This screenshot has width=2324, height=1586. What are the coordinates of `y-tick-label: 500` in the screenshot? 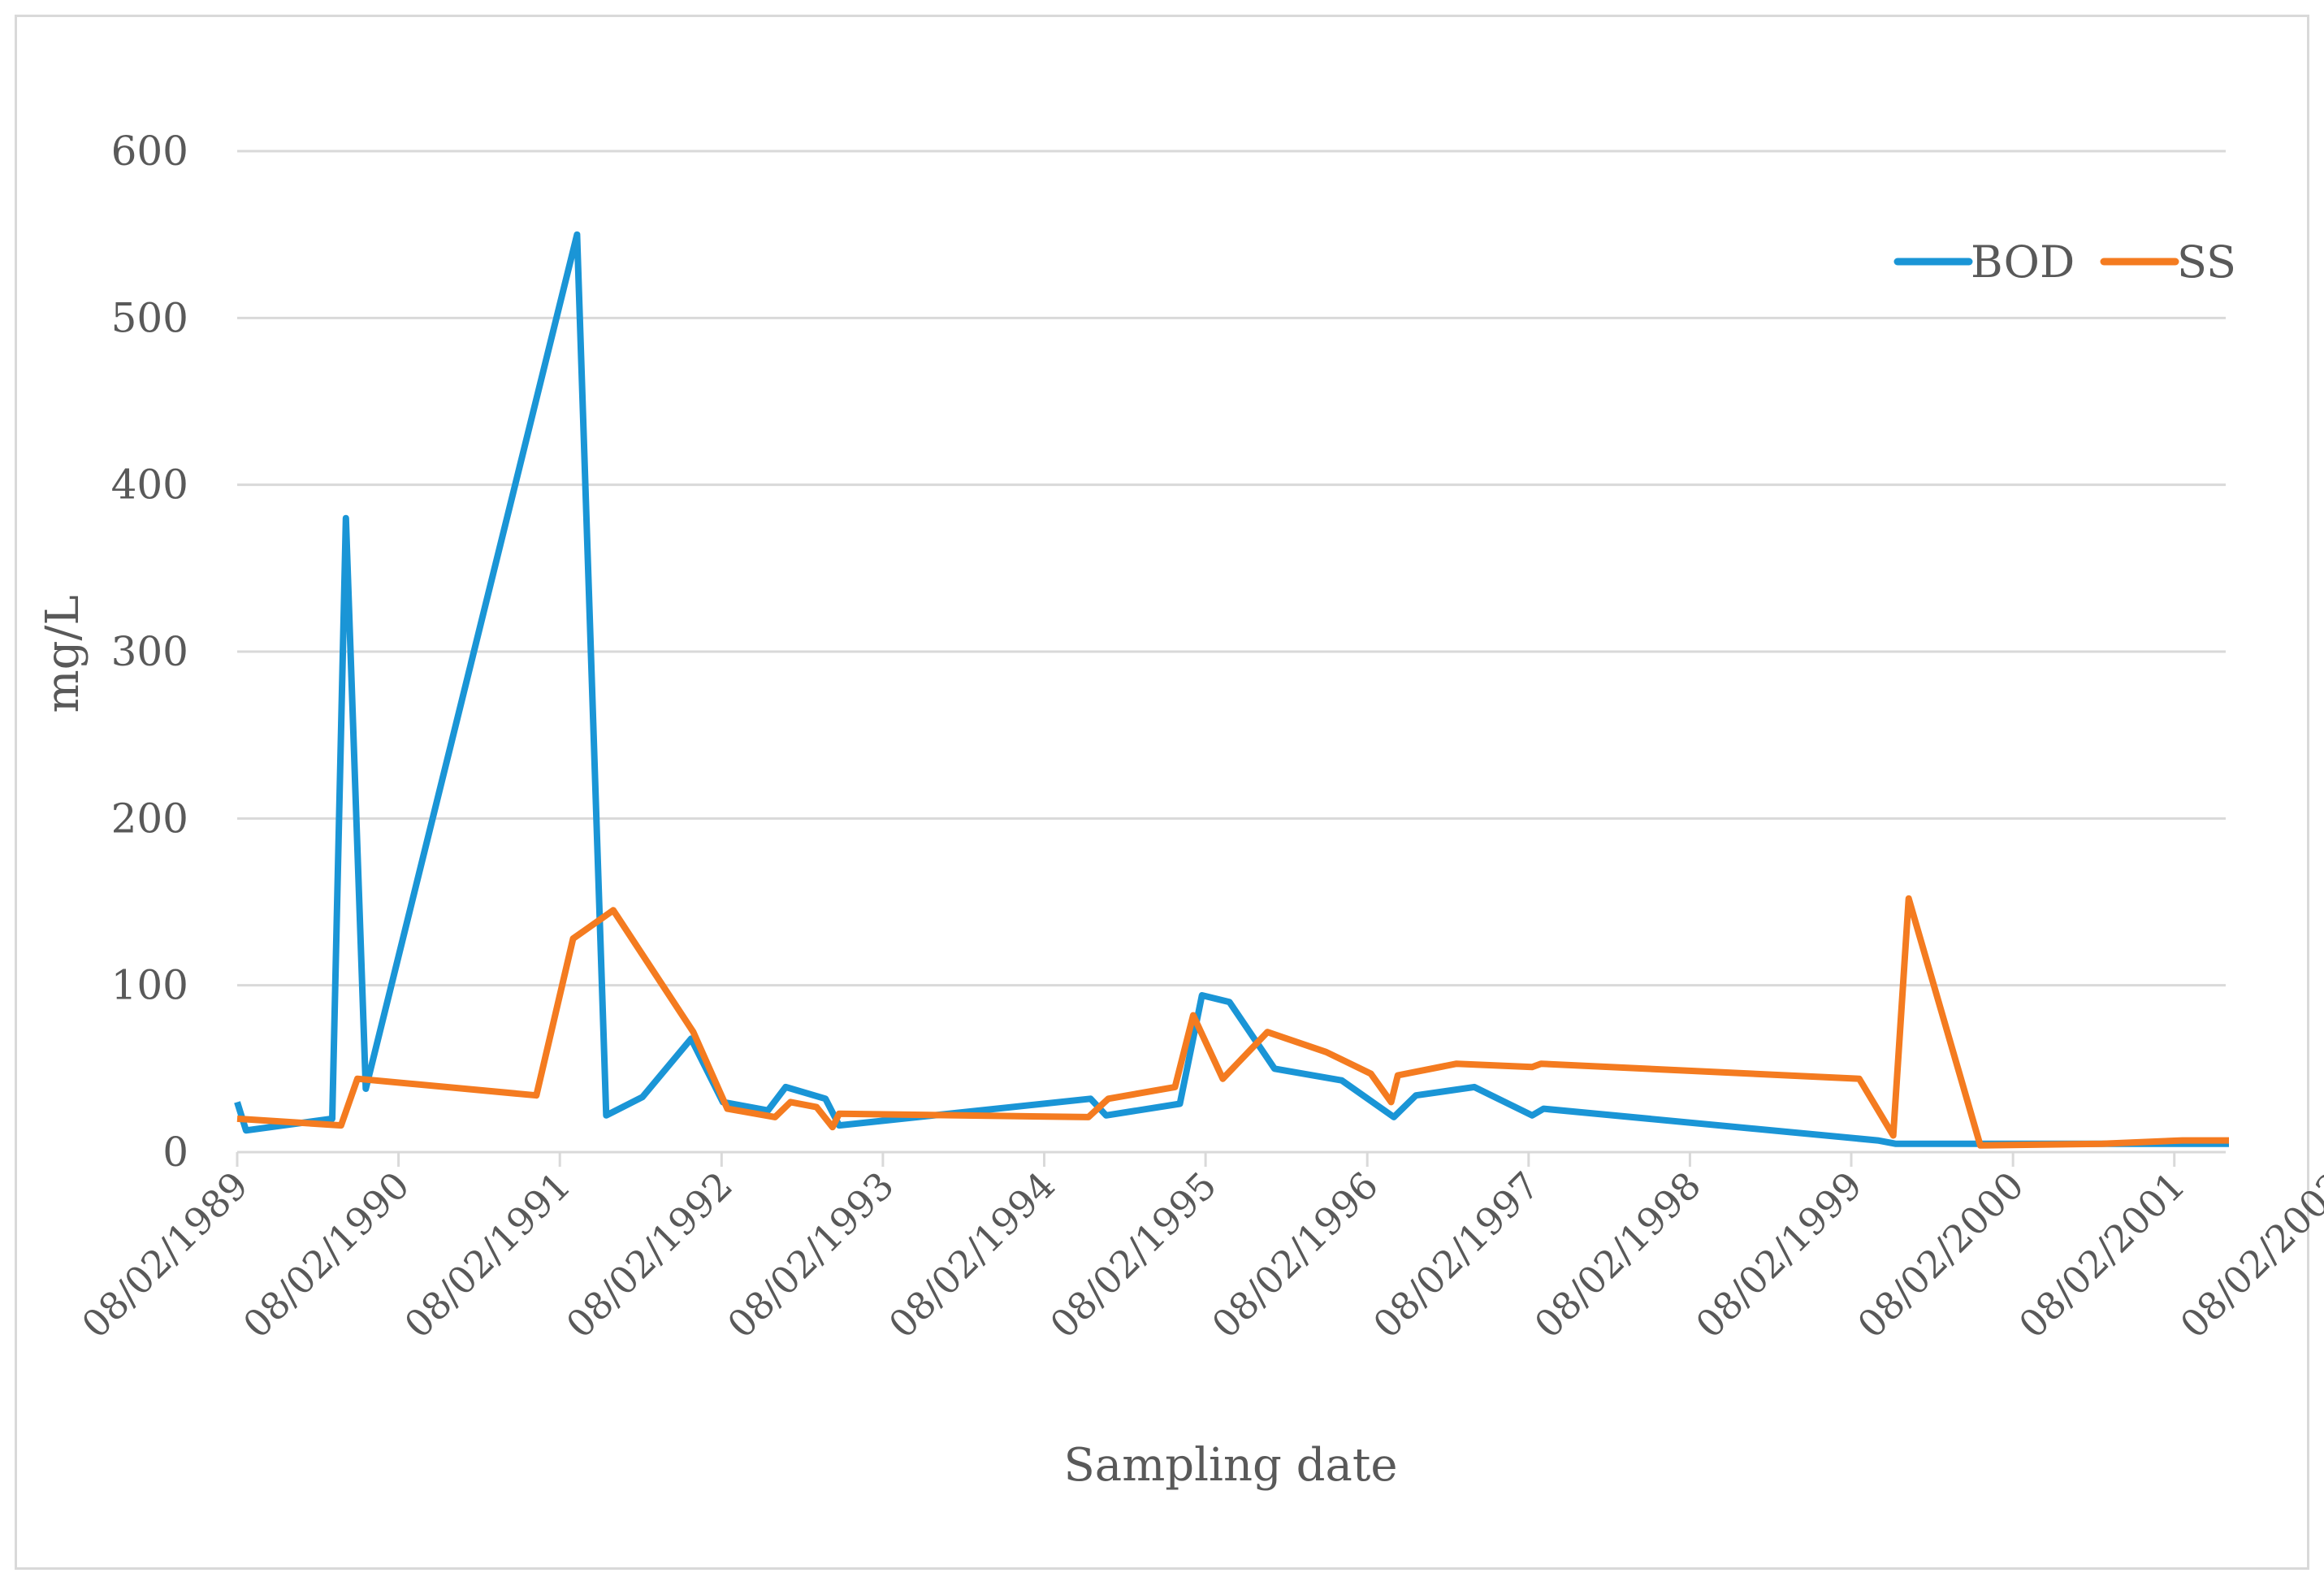 It's located at (149, 317).